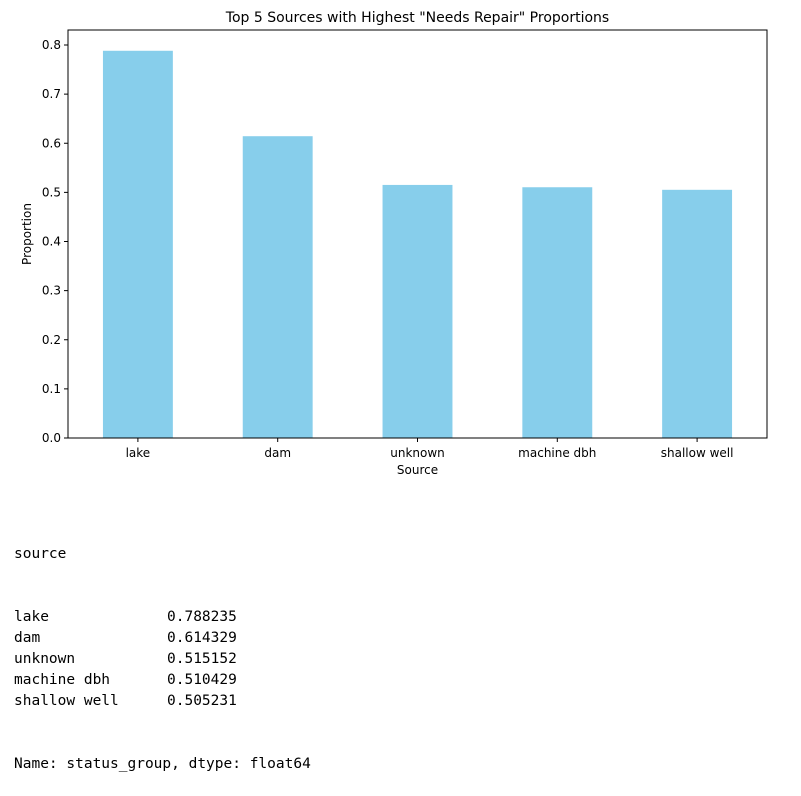 The height and width of the screenshot is (796, 801). Describe the element at coordinates (202, 638) in the screenshot. I see `output-row-value: 0.614329` at that location.